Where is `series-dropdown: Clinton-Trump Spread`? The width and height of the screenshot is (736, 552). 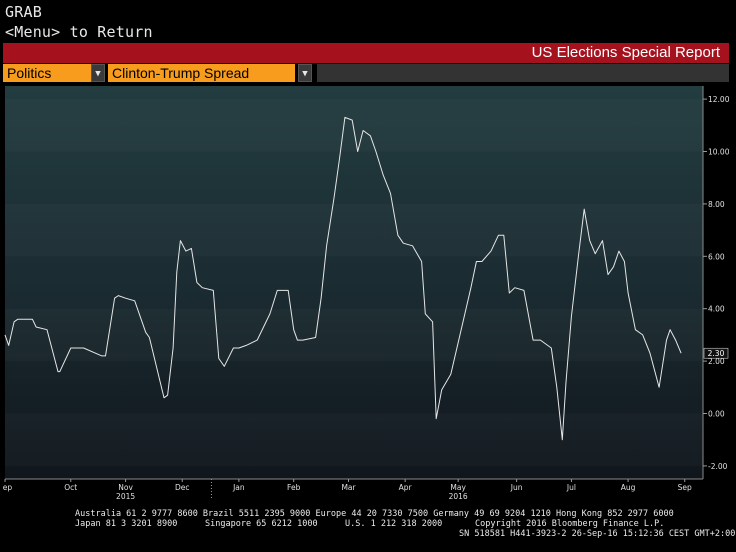
series-dropdown: Clinton-Trump Spread is located at coordinates (201, 73).